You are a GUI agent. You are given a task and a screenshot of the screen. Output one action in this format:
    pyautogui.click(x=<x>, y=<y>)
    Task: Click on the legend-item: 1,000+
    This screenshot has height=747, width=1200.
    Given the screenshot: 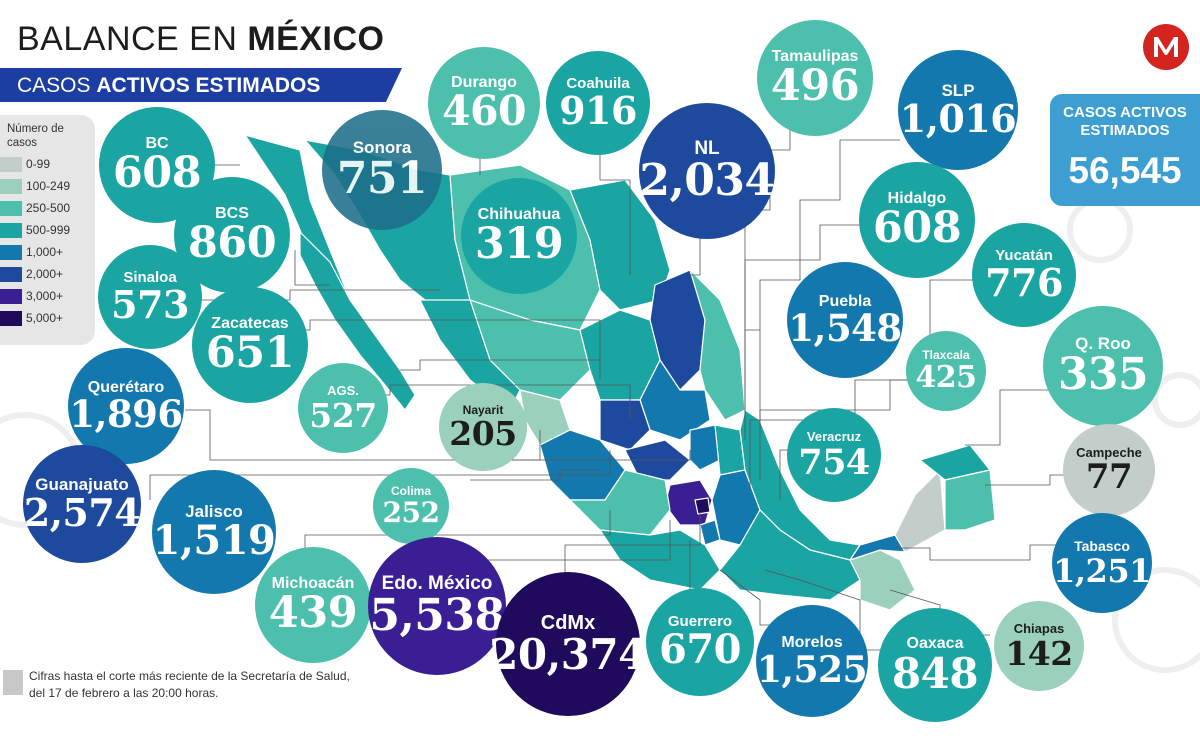 What is the action you would take?
    pyautogui.click(x=47, y=252)
    